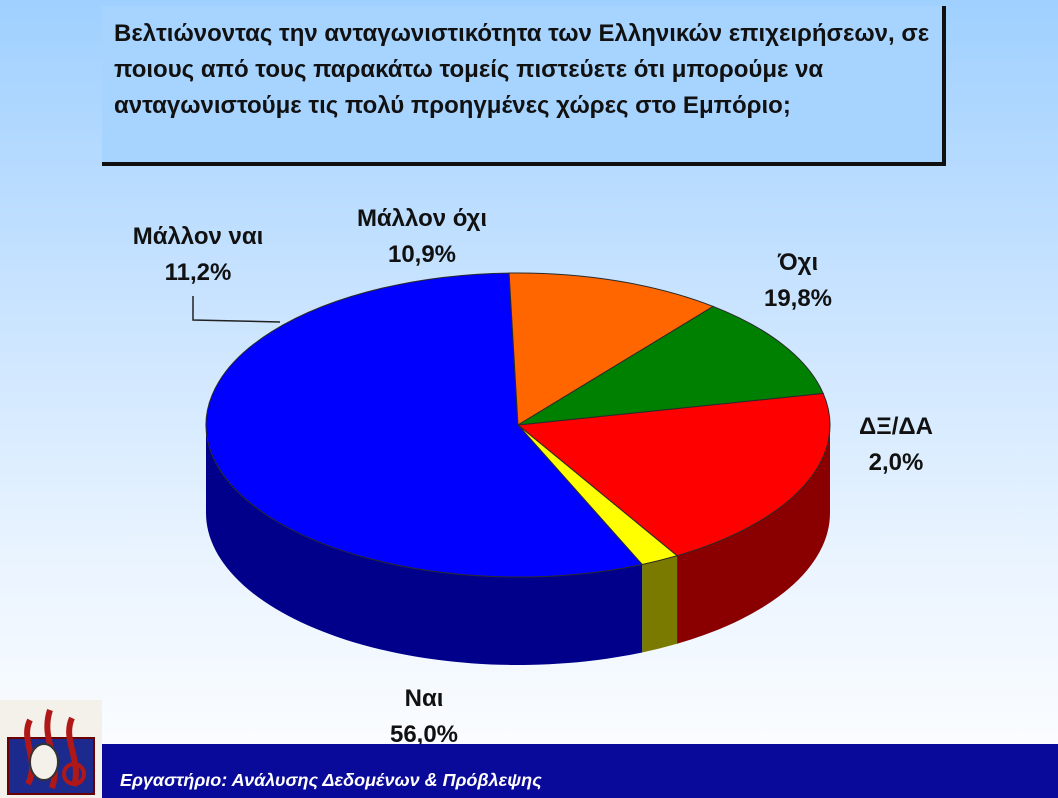 The width and height of the screenshot is (1058, 798). What do you see at coordinates (422, 254) in the screenshot?
I see `slice-value-label: 10,9%` at bounding box center [422, 254].